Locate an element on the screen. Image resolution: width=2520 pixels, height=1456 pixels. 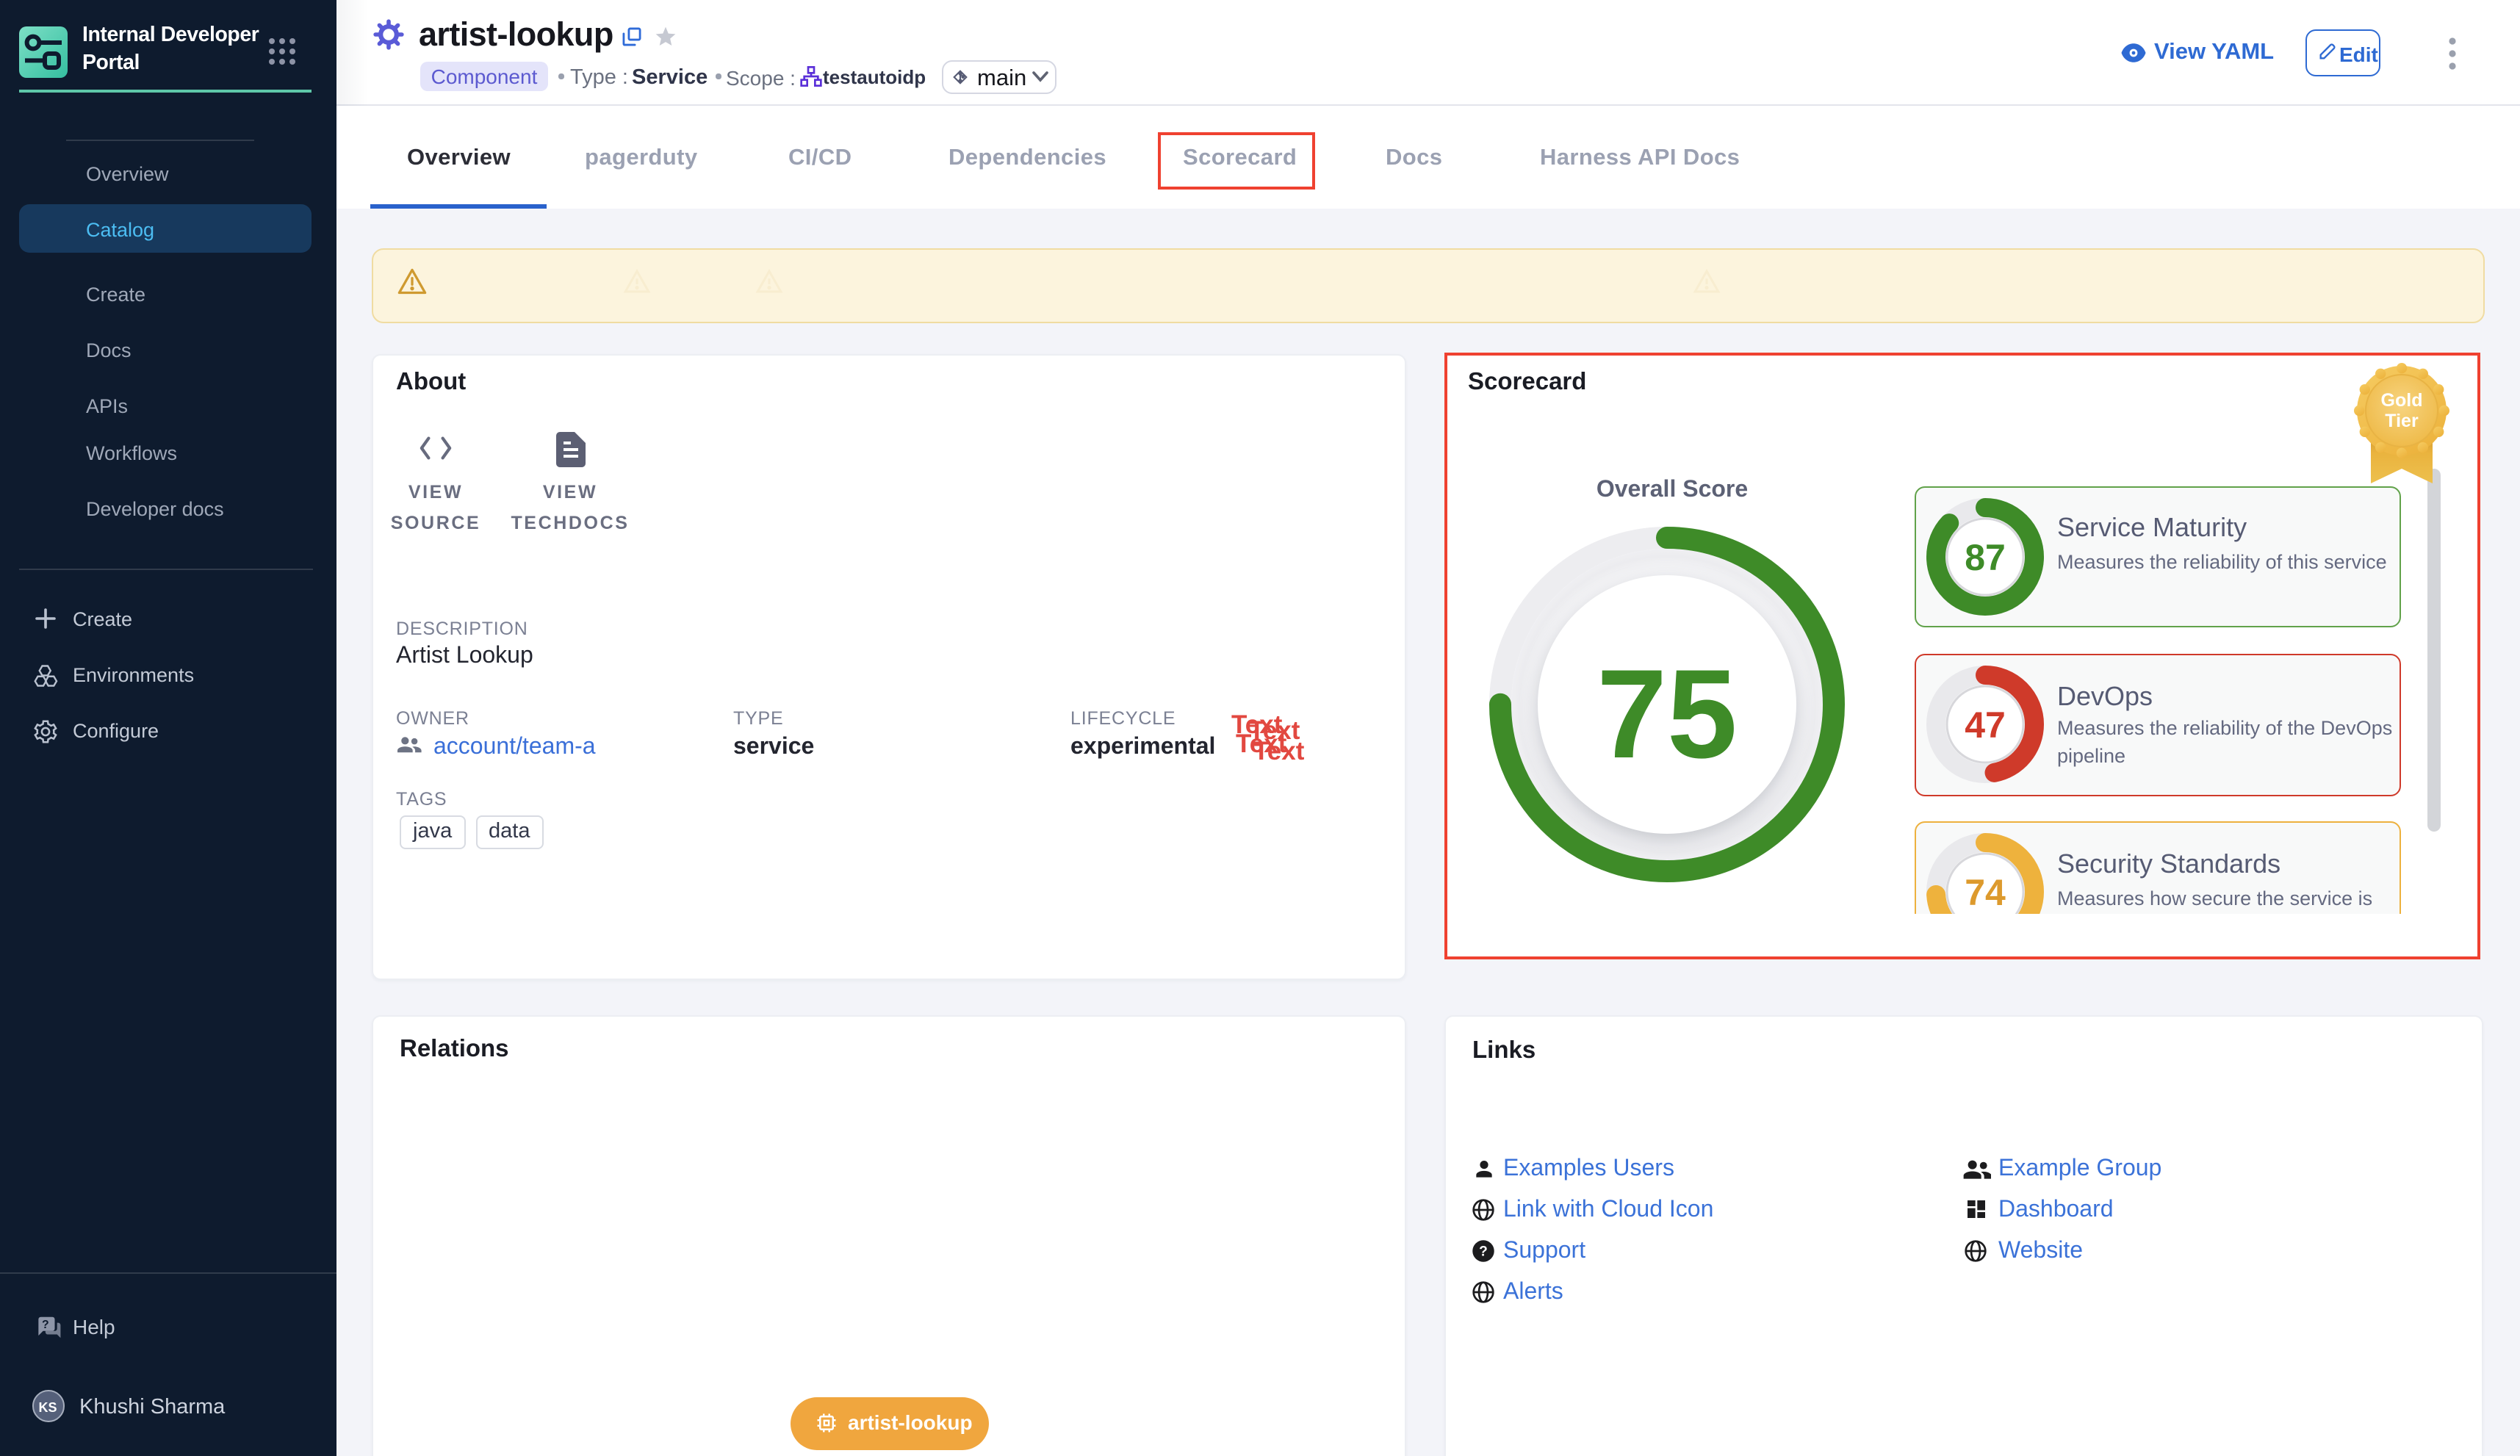
svg-text: 87 is located at coordinates (1986, 557).